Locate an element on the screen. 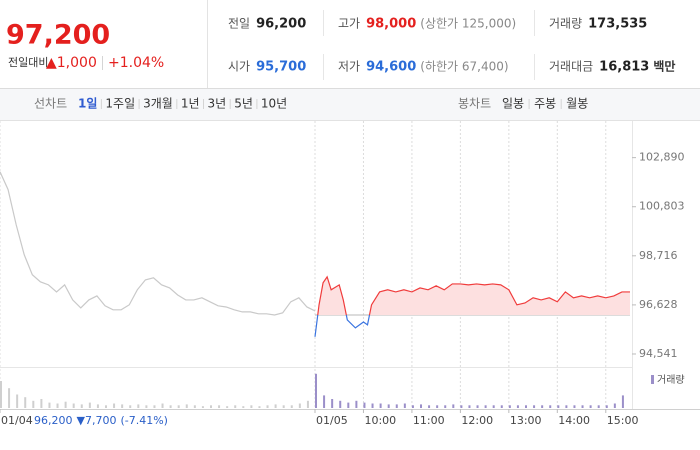  prev-summary-rate: (-7.41%) is located at coordinates (144, 420).